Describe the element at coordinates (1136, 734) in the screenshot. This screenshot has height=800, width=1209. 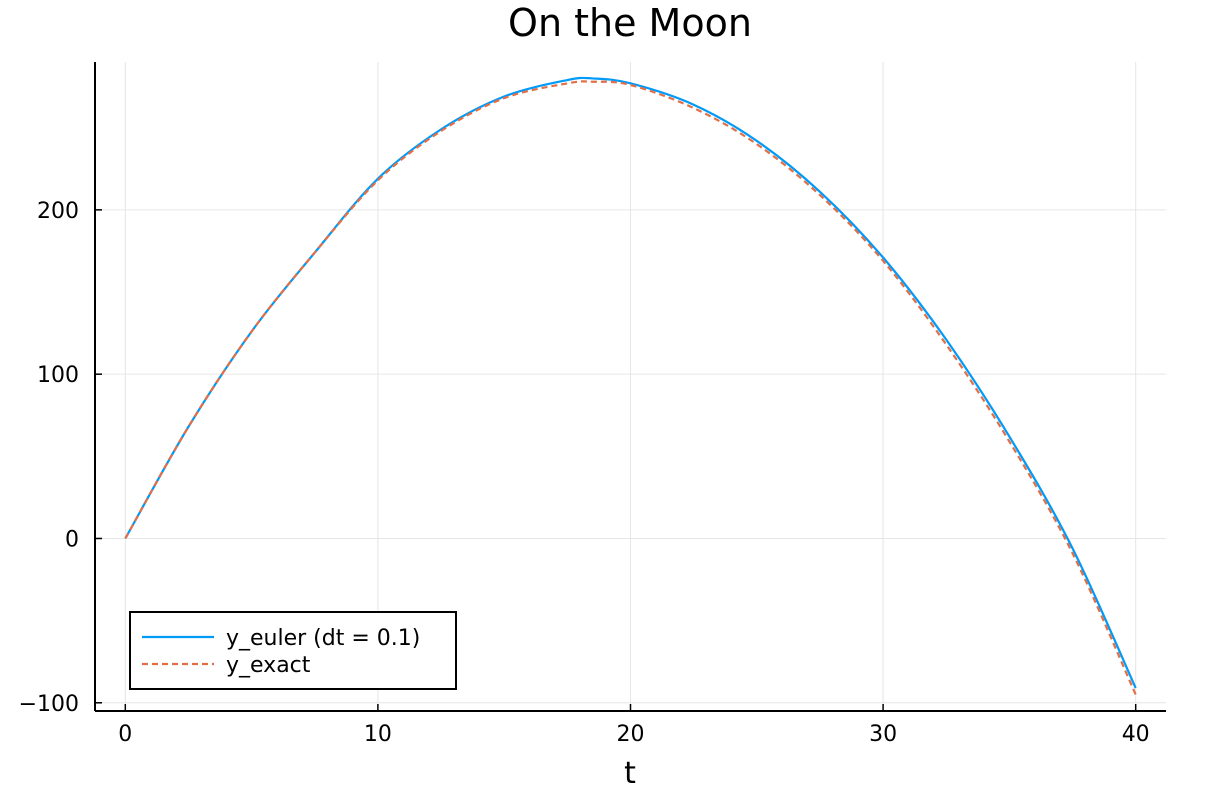
I see `x-tick-label: 40` at that location.